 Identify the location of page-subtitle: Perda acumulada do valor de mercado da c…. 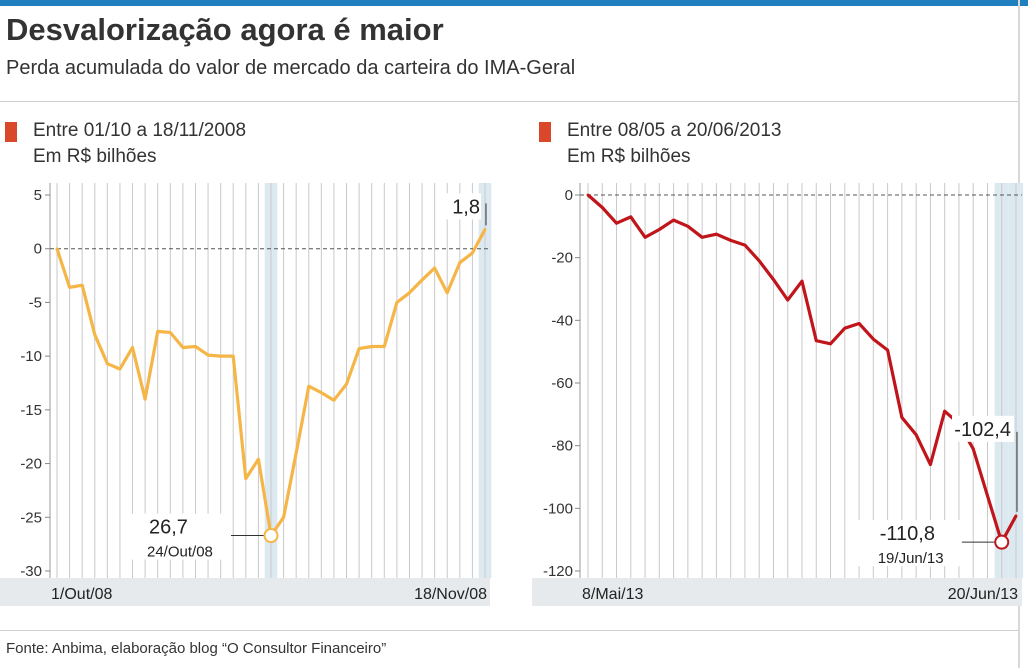
(291, 68).